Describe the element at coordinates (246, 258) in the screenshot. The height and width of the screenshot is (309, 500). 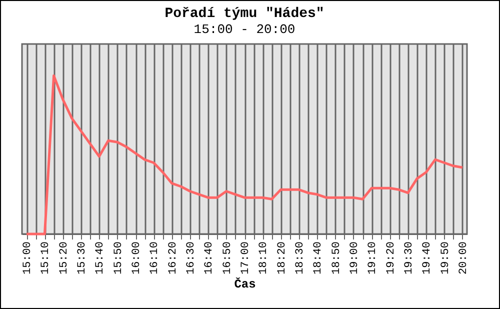
I see `x-tick-label: 17:00` at that location.